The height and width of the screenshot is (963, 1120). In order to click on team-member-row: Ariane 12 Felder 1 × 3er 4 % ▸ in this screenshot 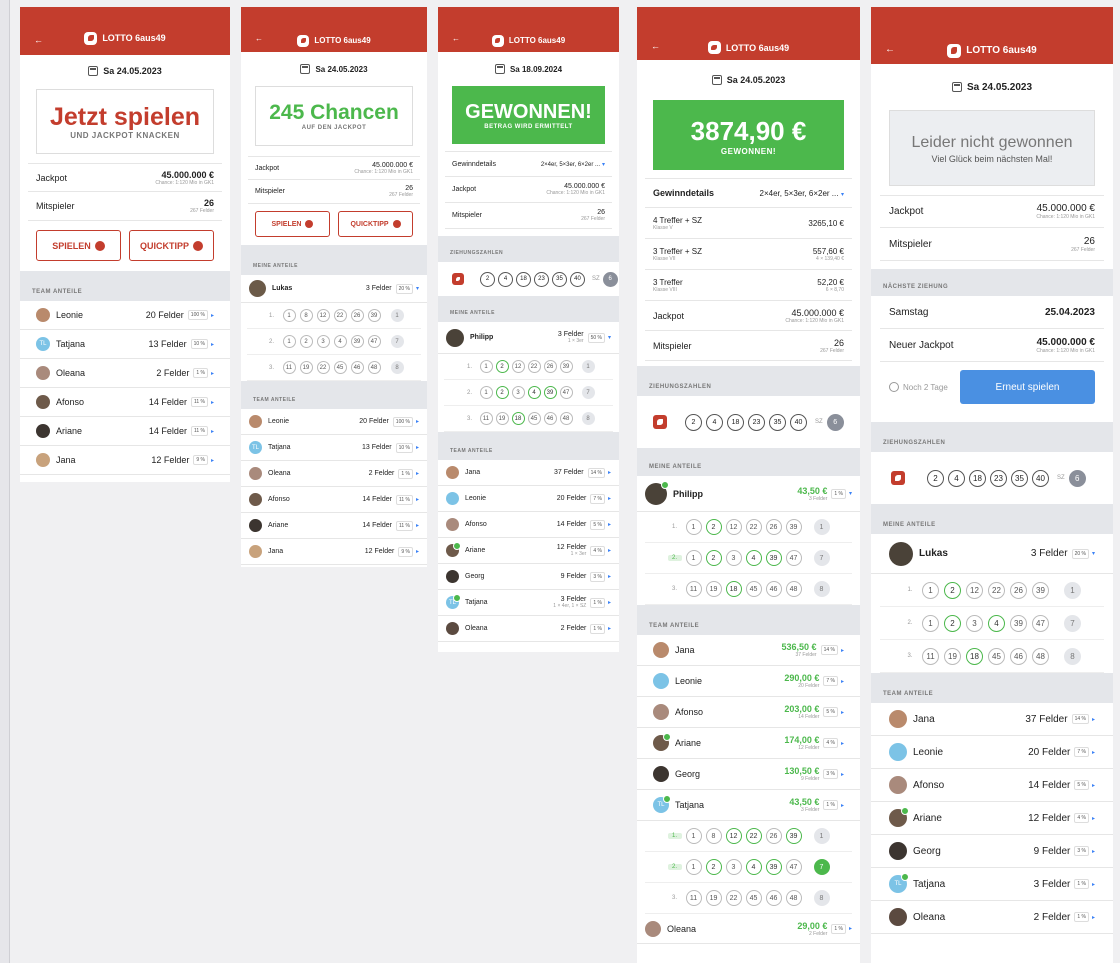, I will do `click(528, 551)`.